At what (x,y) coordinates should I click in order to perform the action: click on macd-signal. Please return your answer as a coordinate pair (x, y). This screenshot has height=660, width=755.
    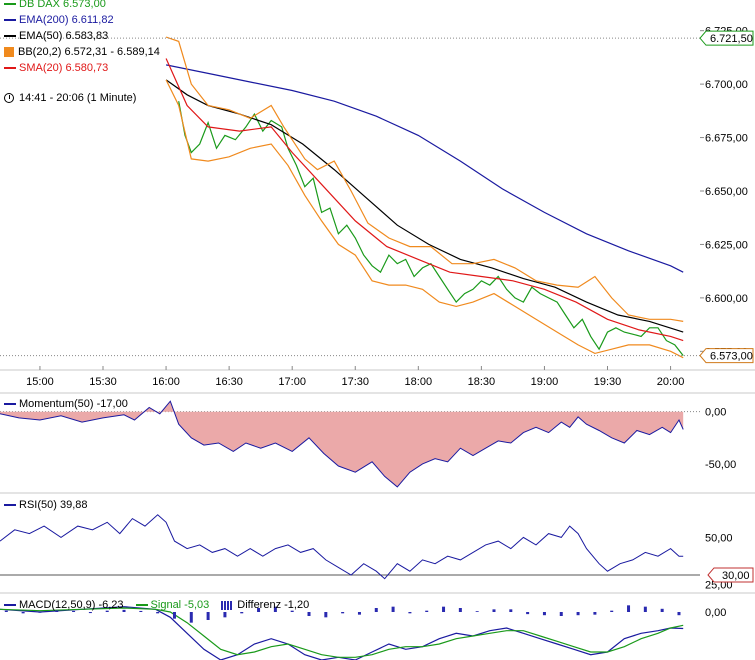
    Looking at the image, I should click on (342, 632).